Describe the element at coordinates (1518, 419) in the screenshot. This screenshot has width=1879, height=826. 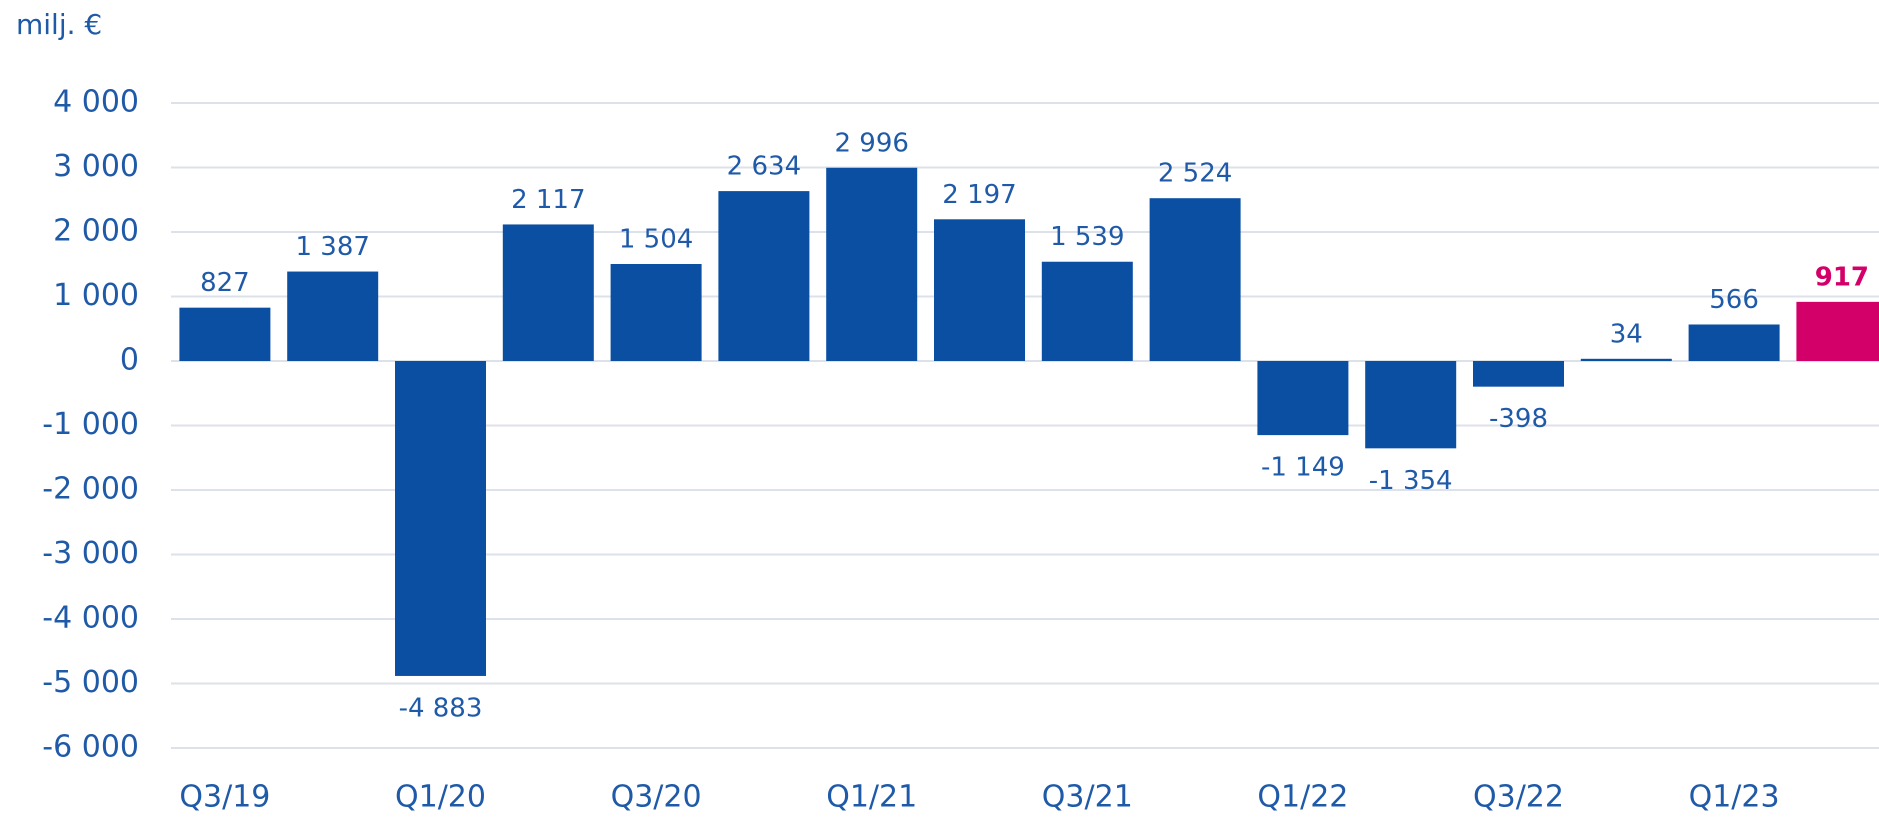
I see `value-label: -398` at that location.